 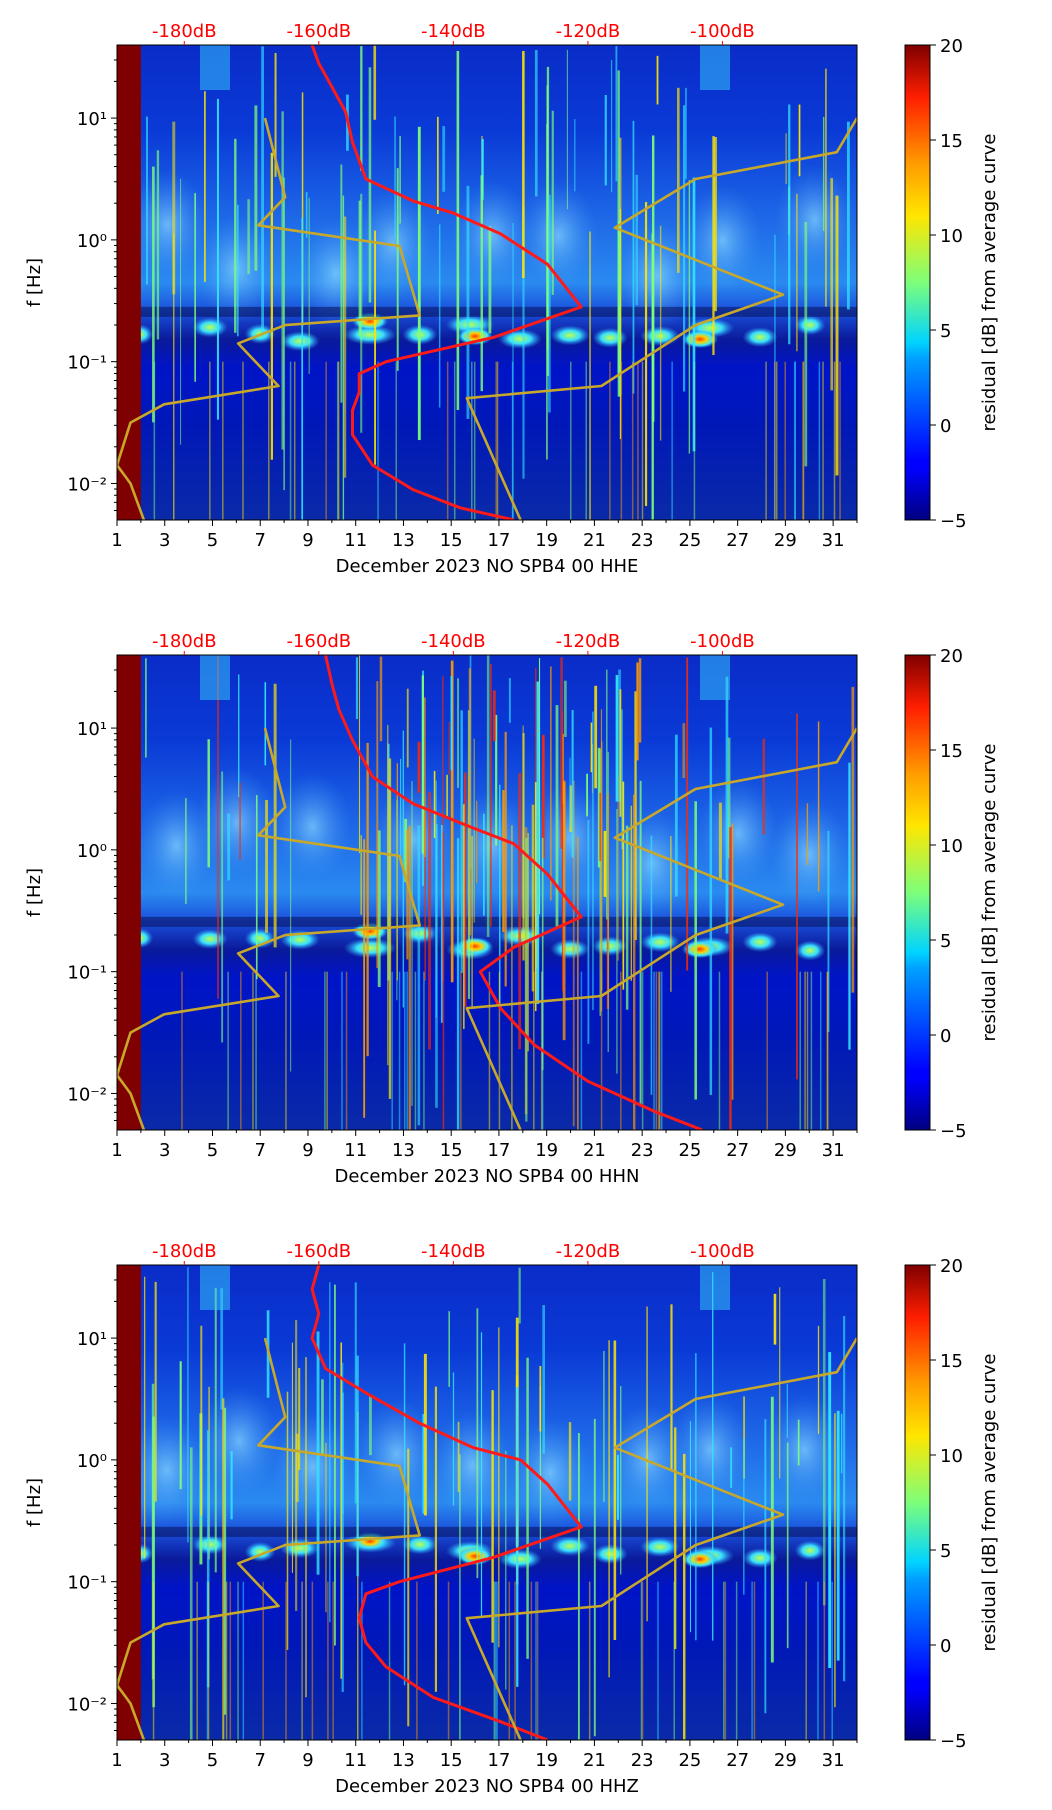 What do you see at coordinates (953, 1131) in the screenshot?
I see `colorbar-tick-label: −5` at bounding box center [953, 1131].